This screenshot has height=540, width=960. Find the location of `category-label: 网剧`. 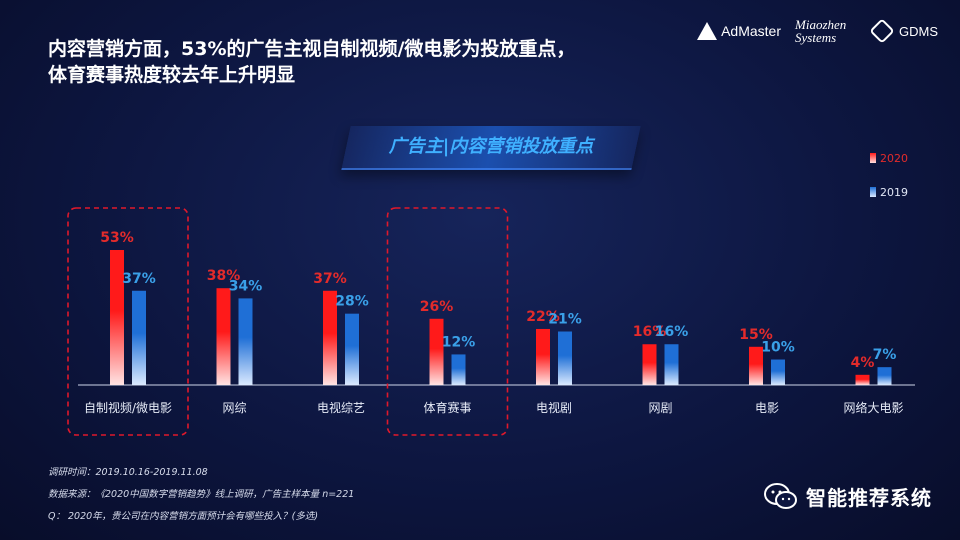

category-label: 网剧 is located at coordinates (660, 408).